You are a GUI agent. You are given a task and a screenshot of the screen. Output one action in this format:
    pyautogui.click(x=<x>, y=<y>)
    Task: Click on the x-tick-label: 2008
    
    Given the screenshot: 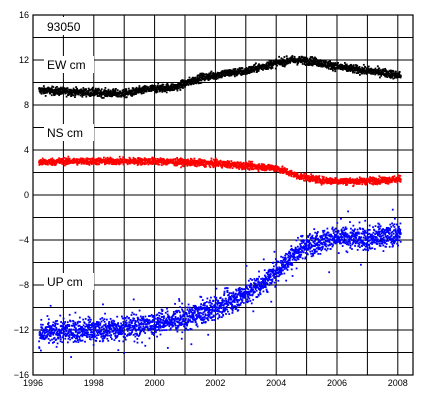 What is the action you would take?
    pyautogui.click(x=398, y=383)
    